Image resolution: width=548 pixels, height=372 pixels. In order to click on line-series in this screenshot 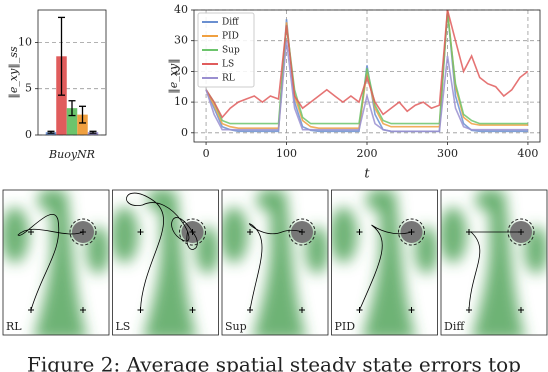, I will do `click(366, 86)`.